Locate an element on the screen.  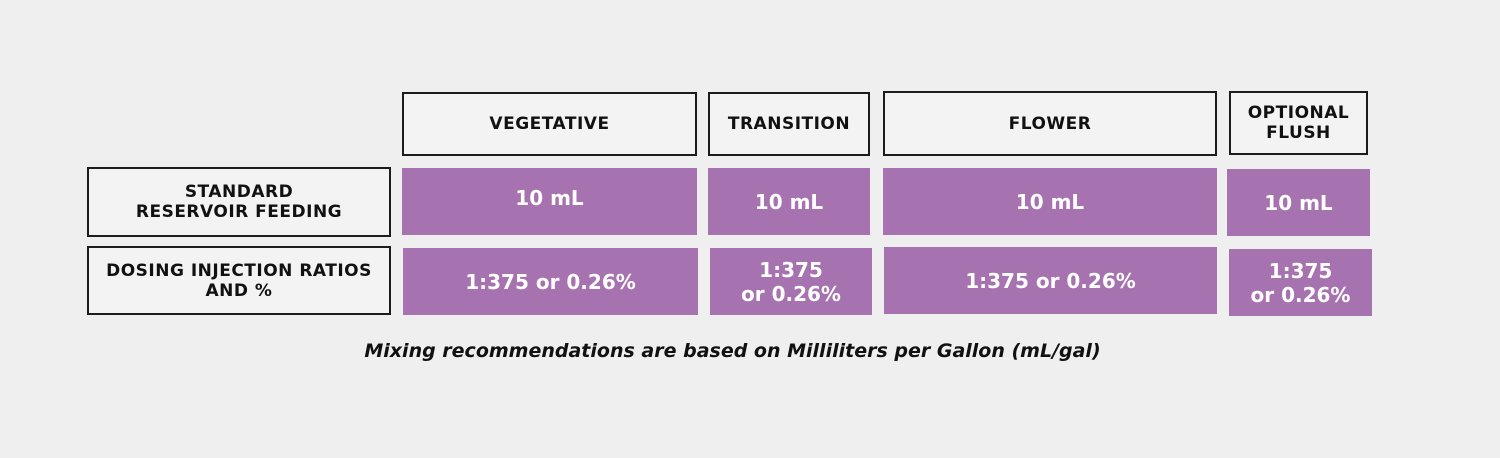
column-header-label: TRANSITION is located at coordinates (789, 124).